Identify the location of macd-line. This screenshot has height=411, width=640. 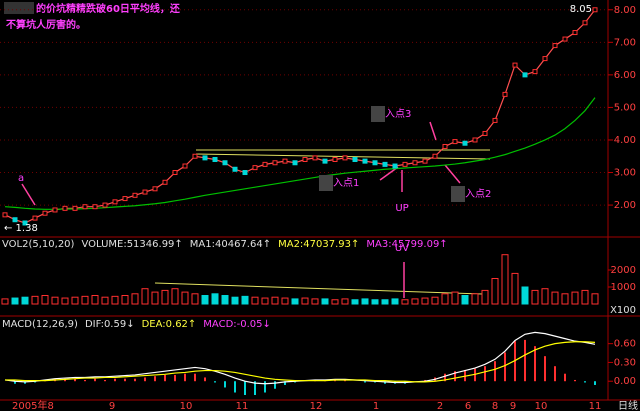
(300, 362).